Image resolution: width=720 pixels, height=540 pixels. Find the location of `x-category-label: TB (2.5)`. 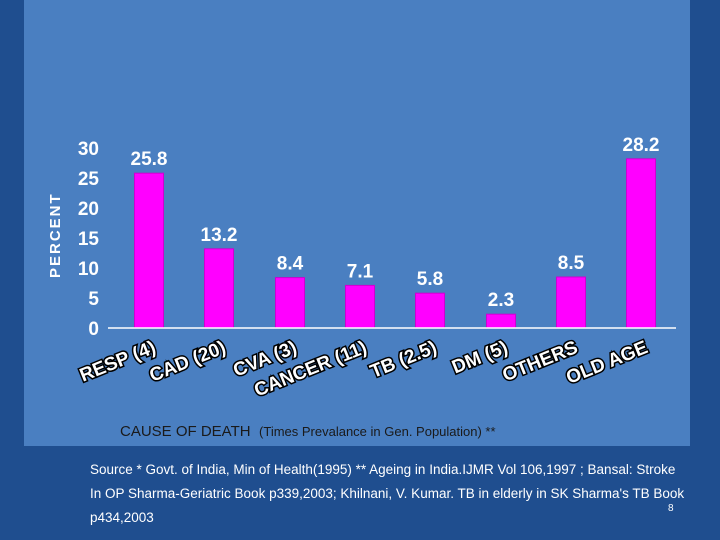

x-category-label: TB (2.5) is located at coordinates (403, 360).